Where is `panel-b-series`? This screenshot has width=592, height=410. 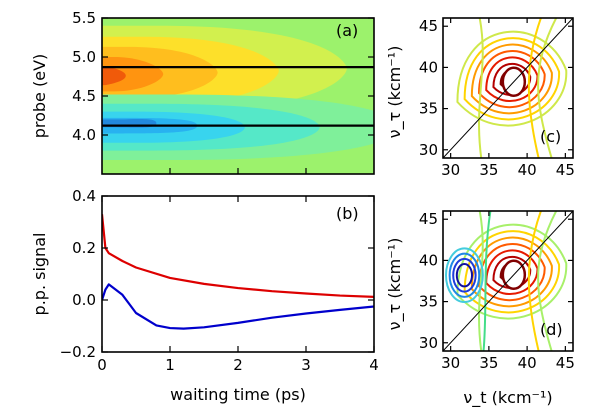
panel-b-series is located at coordinates (238, 272).